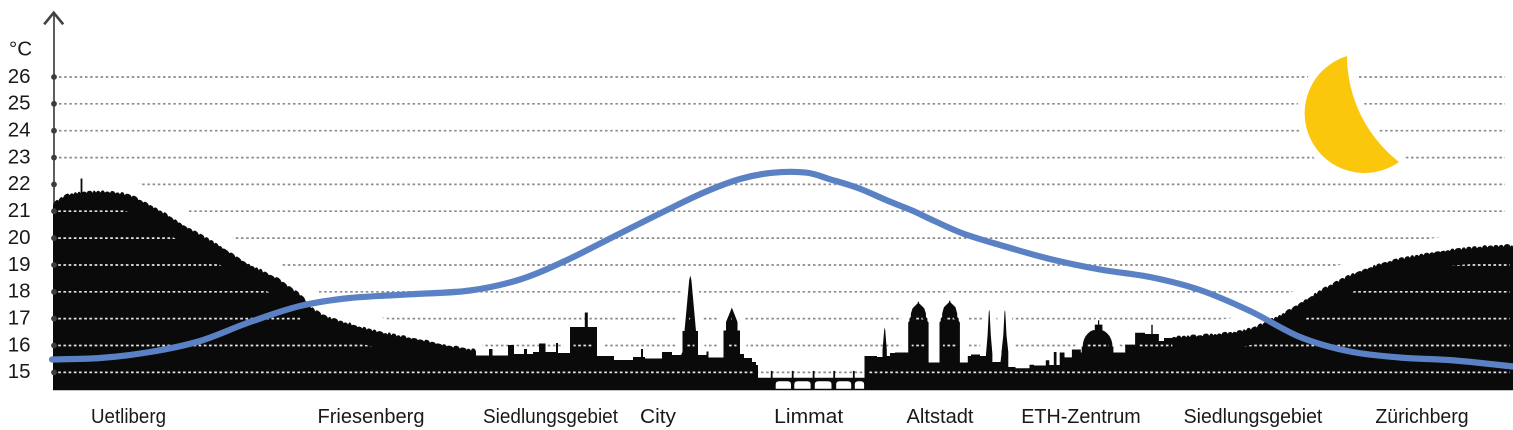 The height and width of the screenshot is (430, 1513). What do you see at coordinates (19, 183) in the screenshot?
I see `svg-text: 22` at bounding box center [19, 183].